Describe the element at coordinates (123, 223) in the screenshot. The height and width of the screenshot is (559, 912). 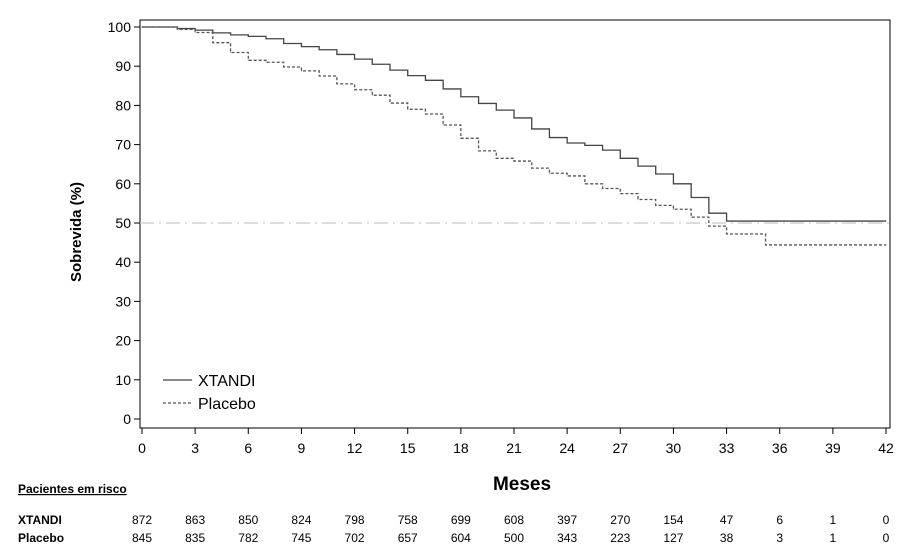
I see `y-tick-label: 50` at that location.